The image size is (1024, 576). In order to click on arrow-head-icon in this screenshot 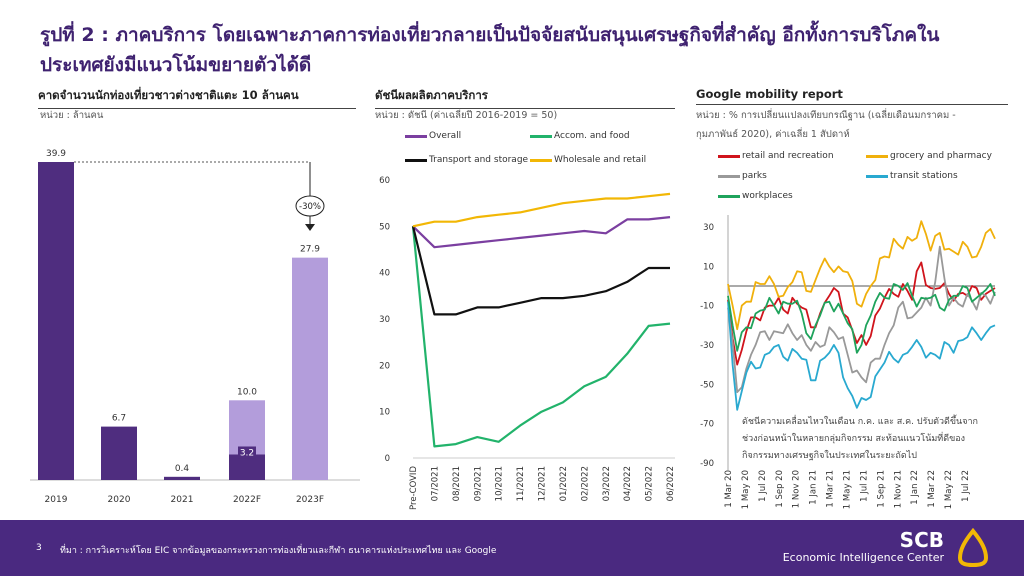, I will do `click(310, 227)`.